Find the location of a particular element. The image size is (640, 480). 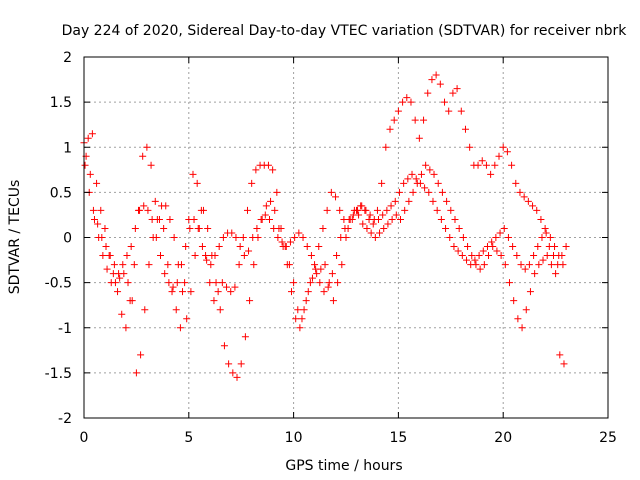

x-tick-label: 25 is located at coordinates (608, 438).